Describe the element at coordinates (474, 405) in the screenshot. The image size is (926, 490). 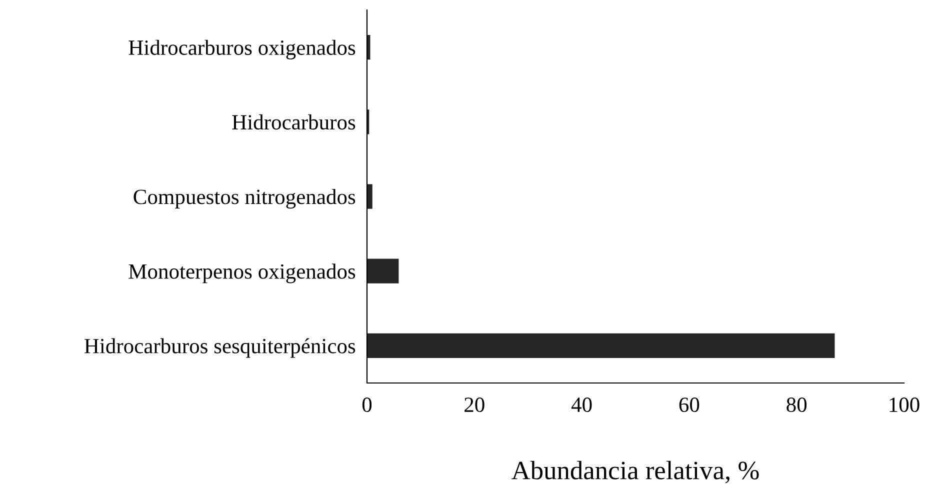
I see `x-tick-label: 20` at that location.